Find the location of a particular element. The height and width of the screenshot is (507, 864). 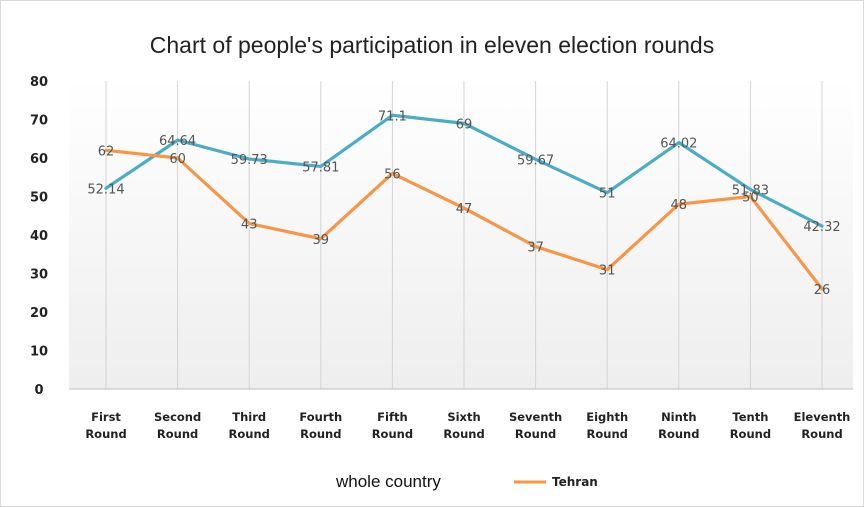

x-tick-label: First Round is located at coordinates (105, 425).